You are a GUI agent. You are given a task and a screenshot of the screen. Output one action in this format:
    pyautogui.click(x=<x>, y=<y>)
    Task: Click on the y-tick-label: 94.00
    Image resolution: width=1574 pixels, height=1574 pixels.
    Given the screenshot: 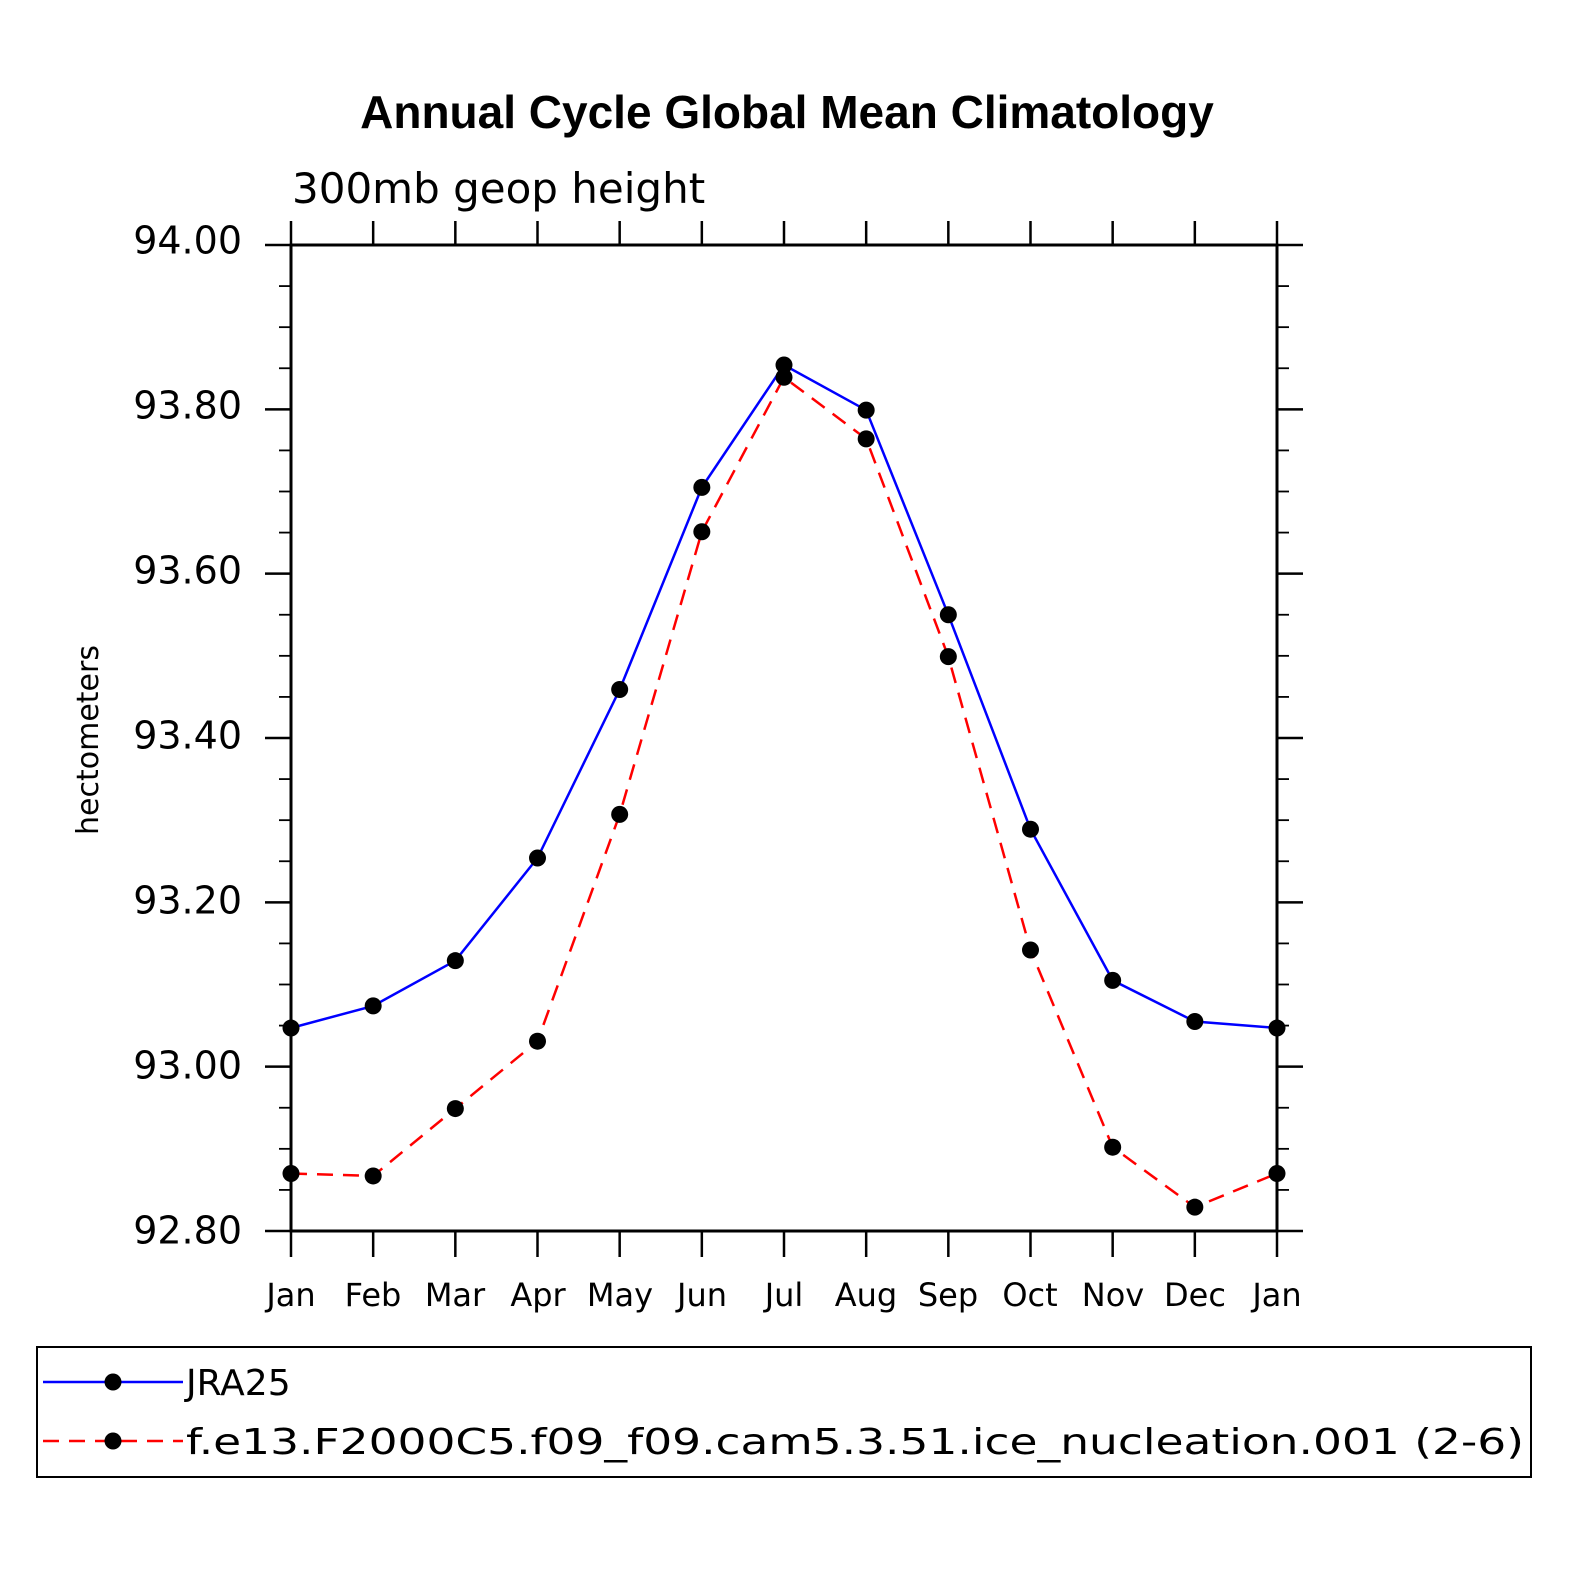 What is the action you would take?
    pyautogui.click(x=187, y=241)
    